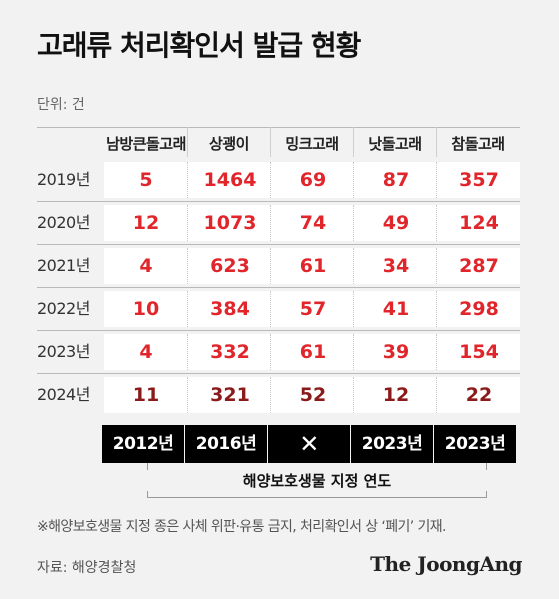 This screenshot has height=599, width=559. What do you see at coordinates (478, 180) in the screenshot?
I see `table-cell: 357` at bounding box center [478, 180].